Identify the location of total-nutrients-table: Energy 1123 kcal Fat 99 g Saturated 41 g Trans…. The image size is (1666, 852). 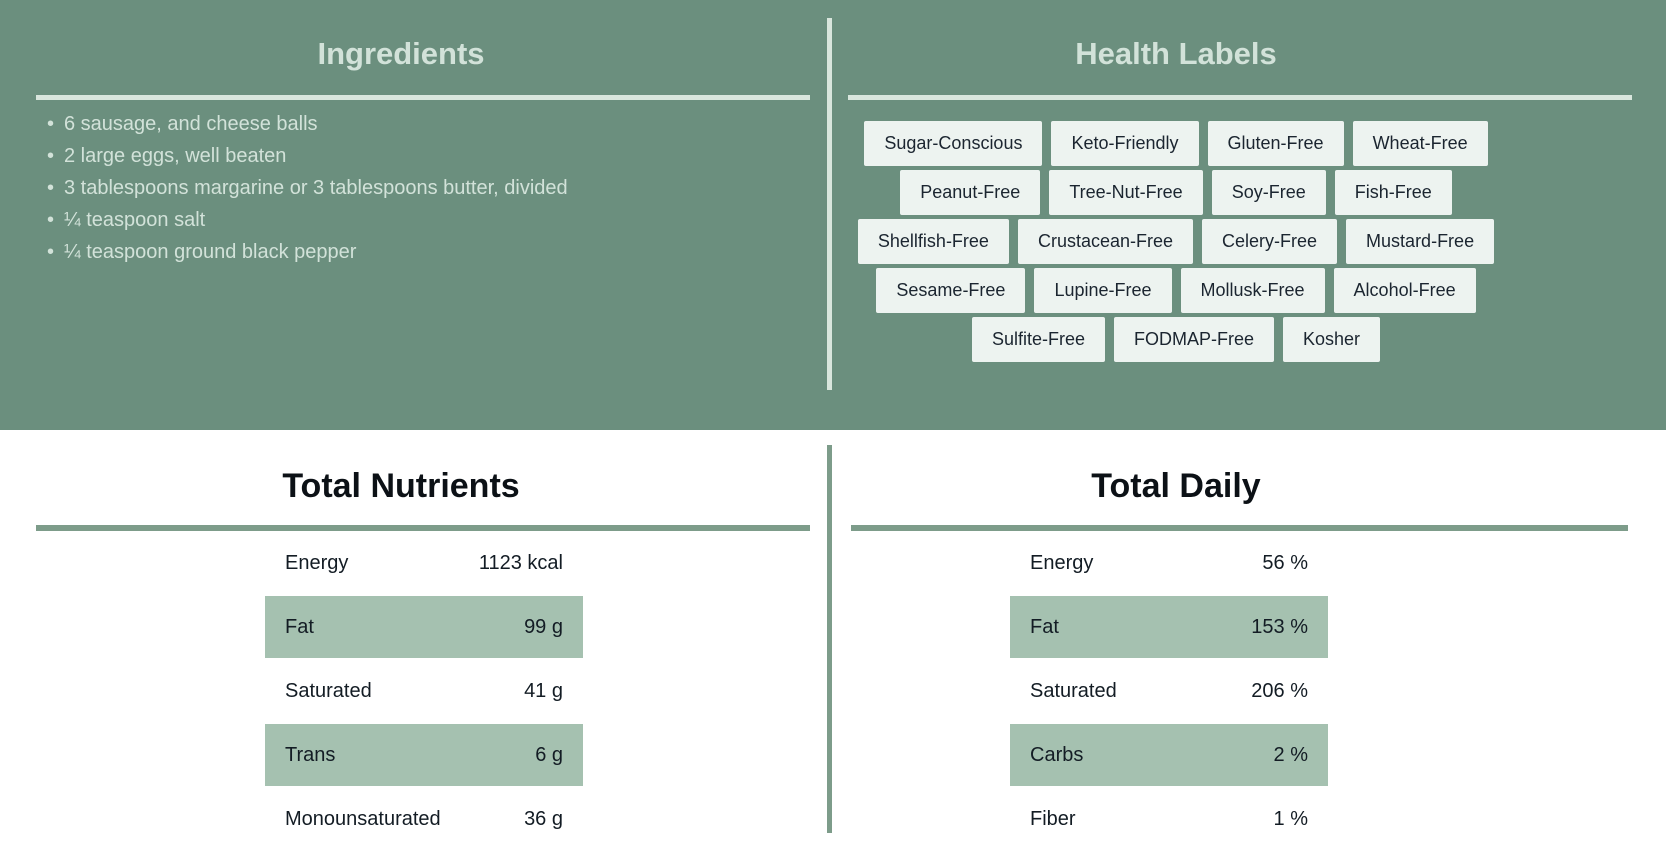
(424, 691).